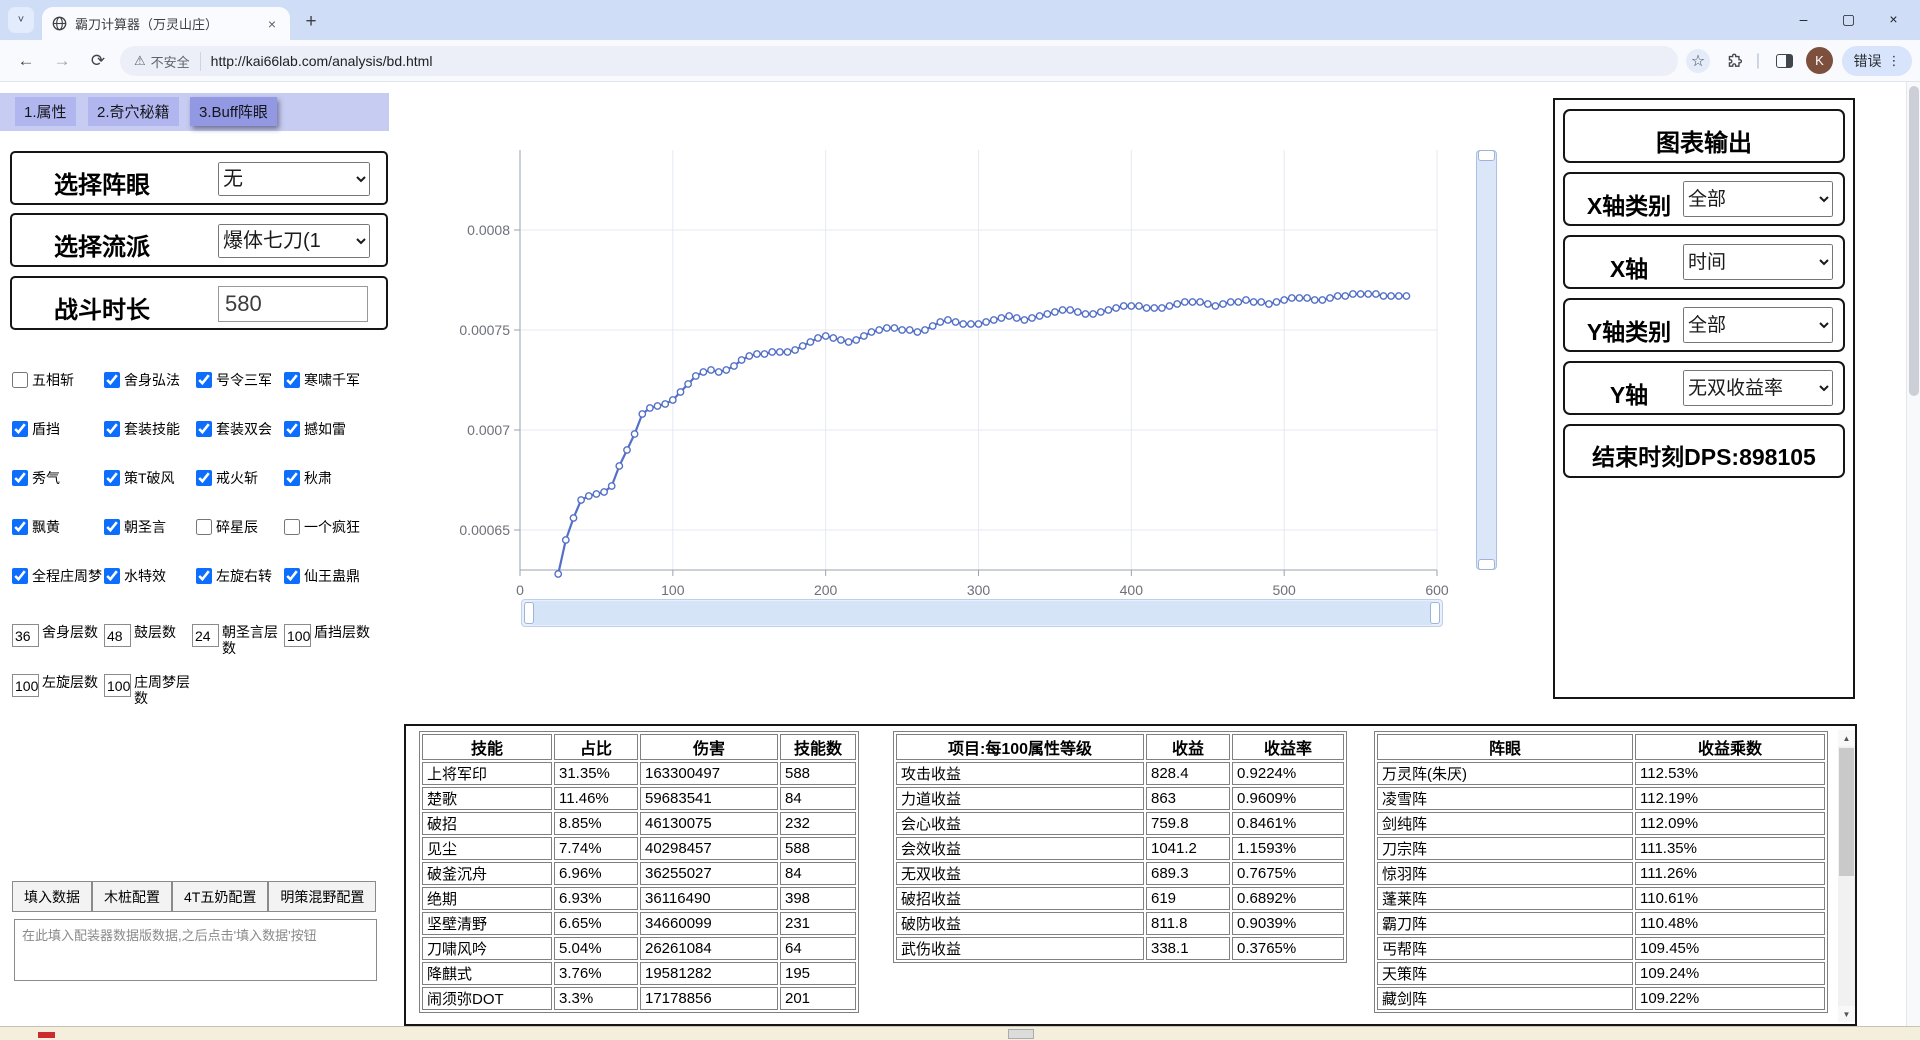 Image resolution: width=1920 pixels, height=1040 pixels. I want to click on buff-checkbox-item-1: 舍身弘法, so click(150, 380).